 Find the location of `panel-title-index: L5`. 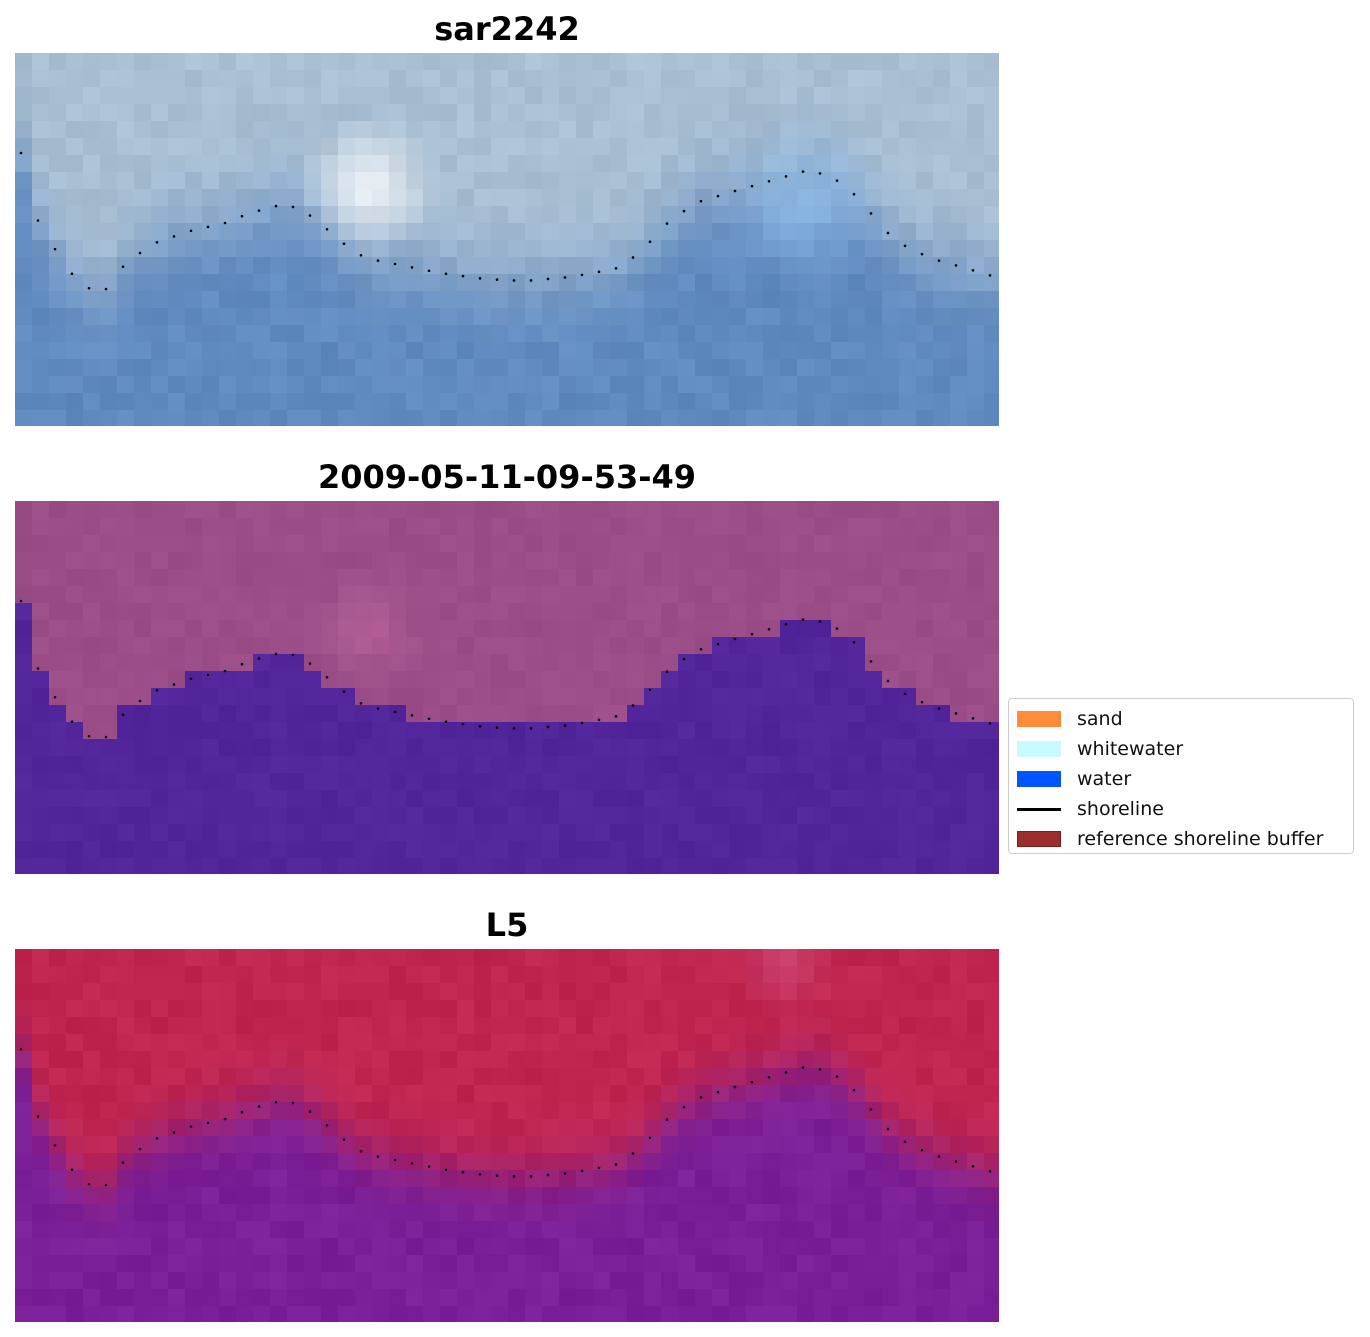

panel-title-index: L5 is located at coordinates (507, 925).